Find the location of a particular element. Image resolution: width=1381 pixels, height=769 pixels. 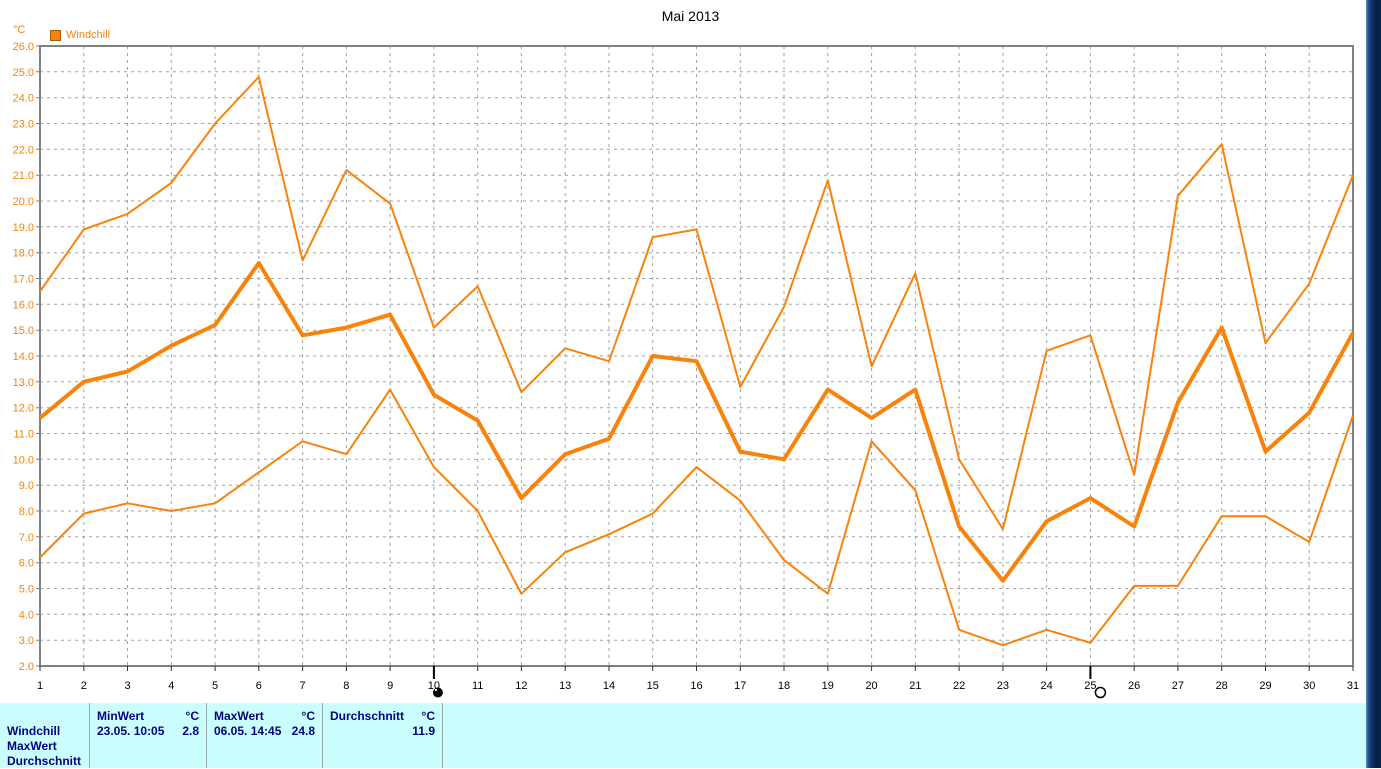

x-tick-label: 25 is located at coordinates (1090, 686).